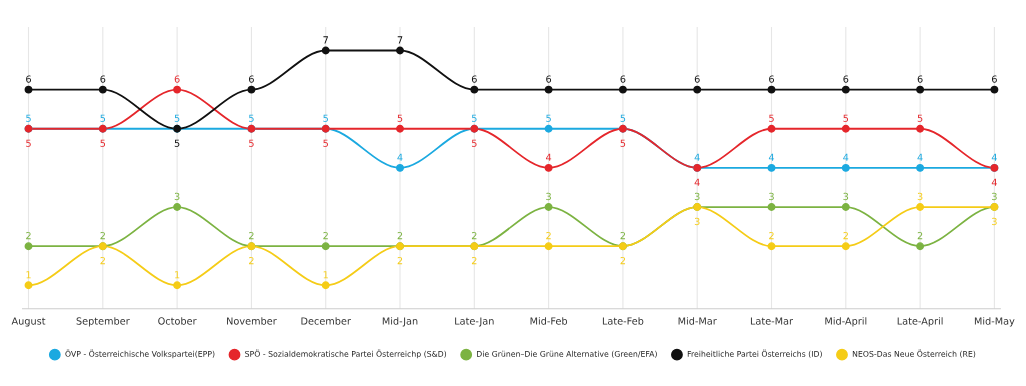 The height and width of the screenshot is (386, 1026). Describe the element at coordinates (474, 322) in the screenshot. I see `x-tick-label: Late-Jan` at that location.